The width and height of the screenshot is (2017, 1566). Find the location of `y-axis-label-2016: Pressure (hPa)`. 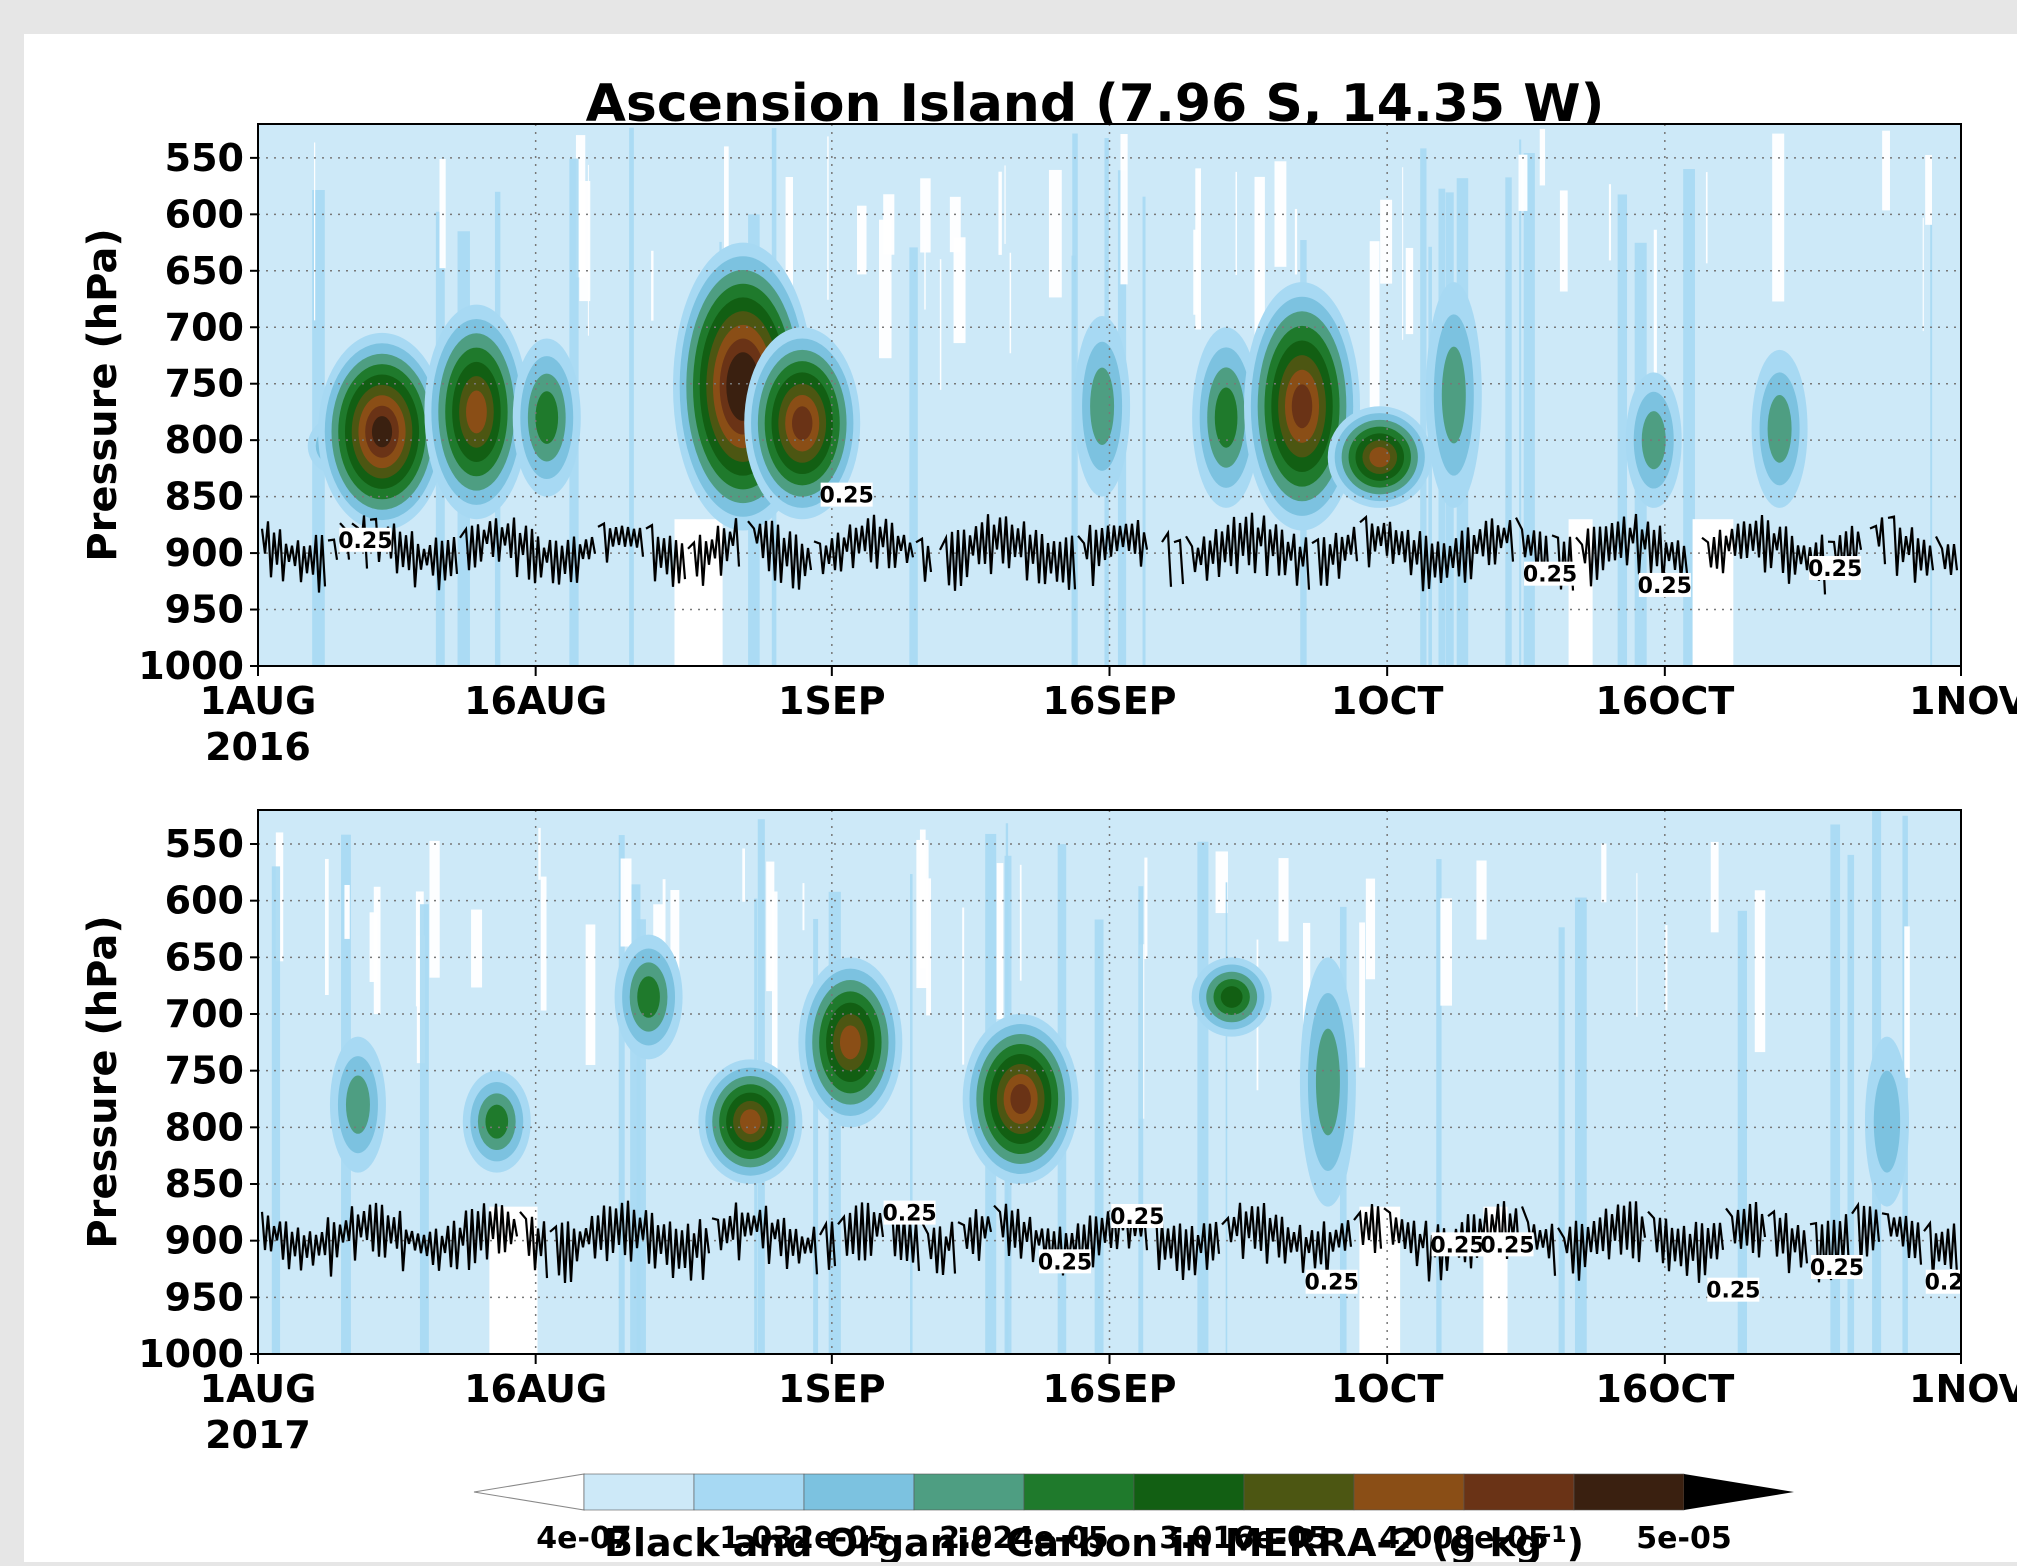

y-axis-label-2016: Pressure (hPa) is located at coordinates (103, 394).